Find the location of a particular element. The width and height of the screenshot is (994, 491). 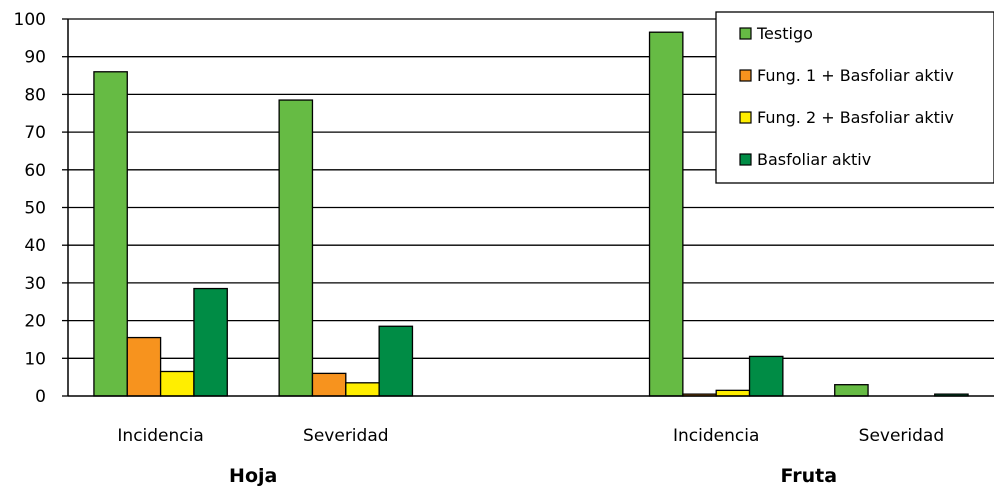

y-tick-label: 30 is located at coordinates (35, 284).